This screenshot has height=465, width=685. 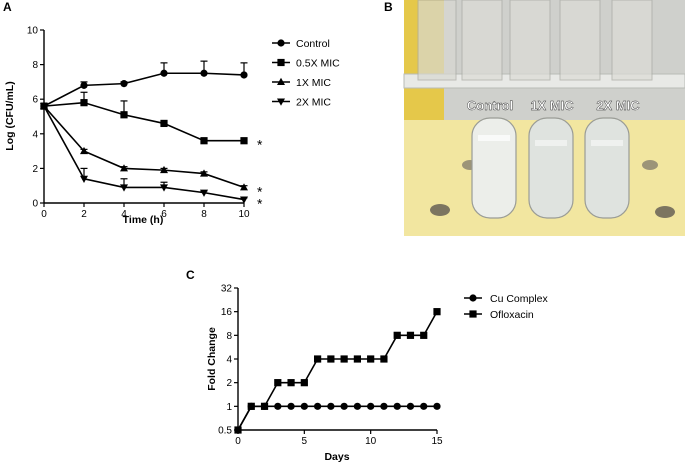 What do you see at coordinates (35, 118) in the screenshot?
I see `chart-a-y-ticks: 0 2 4 6 8 10` at bounding box center [35, 118].